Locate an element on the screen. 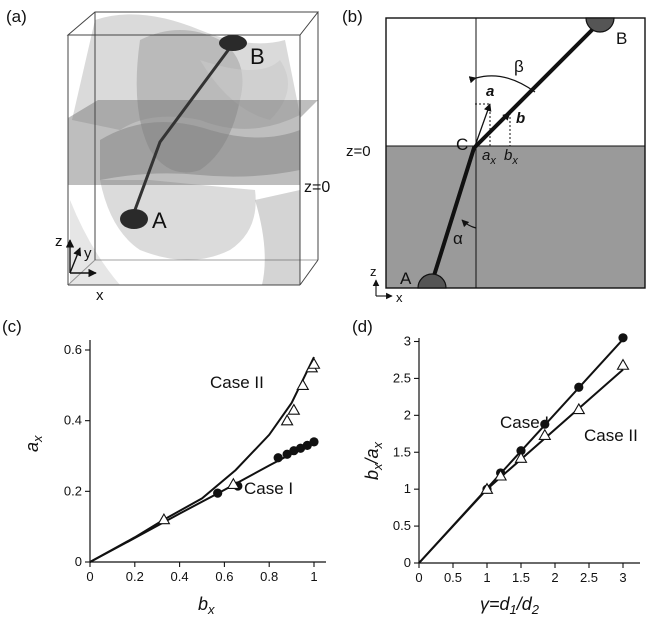  lower-half is located at coordinates (515, 217).